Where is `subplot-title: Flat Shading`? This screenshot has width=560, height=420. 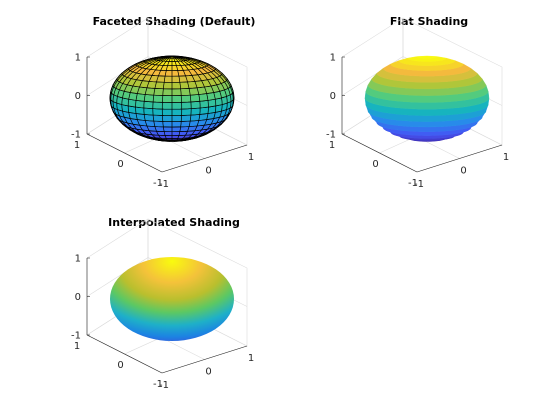 subplot-title: Flat Shading is located at coordinates (429, 21).